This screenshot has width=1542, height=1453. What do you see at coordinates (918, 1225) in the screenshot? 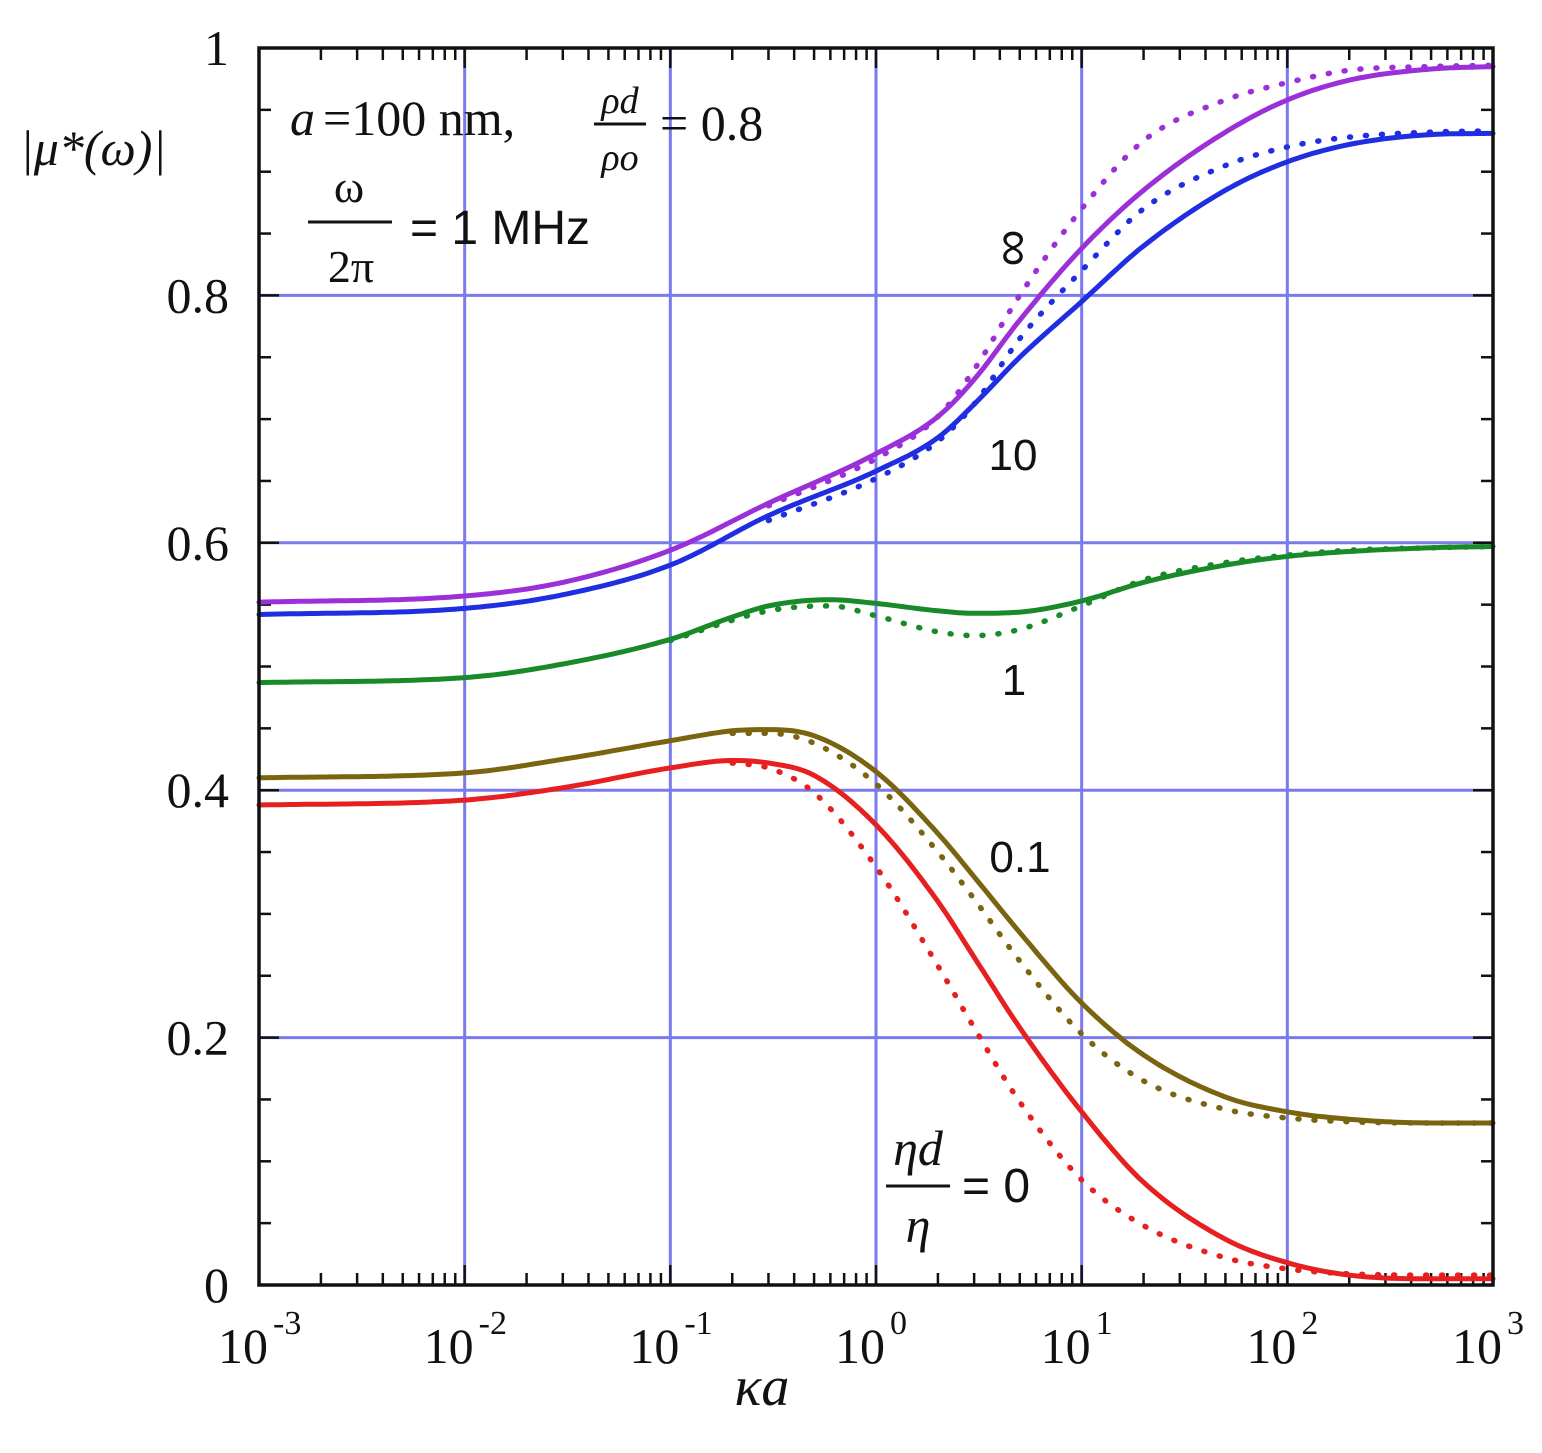
I see `eta-denominator: η` at bounding box center [918, 1225].